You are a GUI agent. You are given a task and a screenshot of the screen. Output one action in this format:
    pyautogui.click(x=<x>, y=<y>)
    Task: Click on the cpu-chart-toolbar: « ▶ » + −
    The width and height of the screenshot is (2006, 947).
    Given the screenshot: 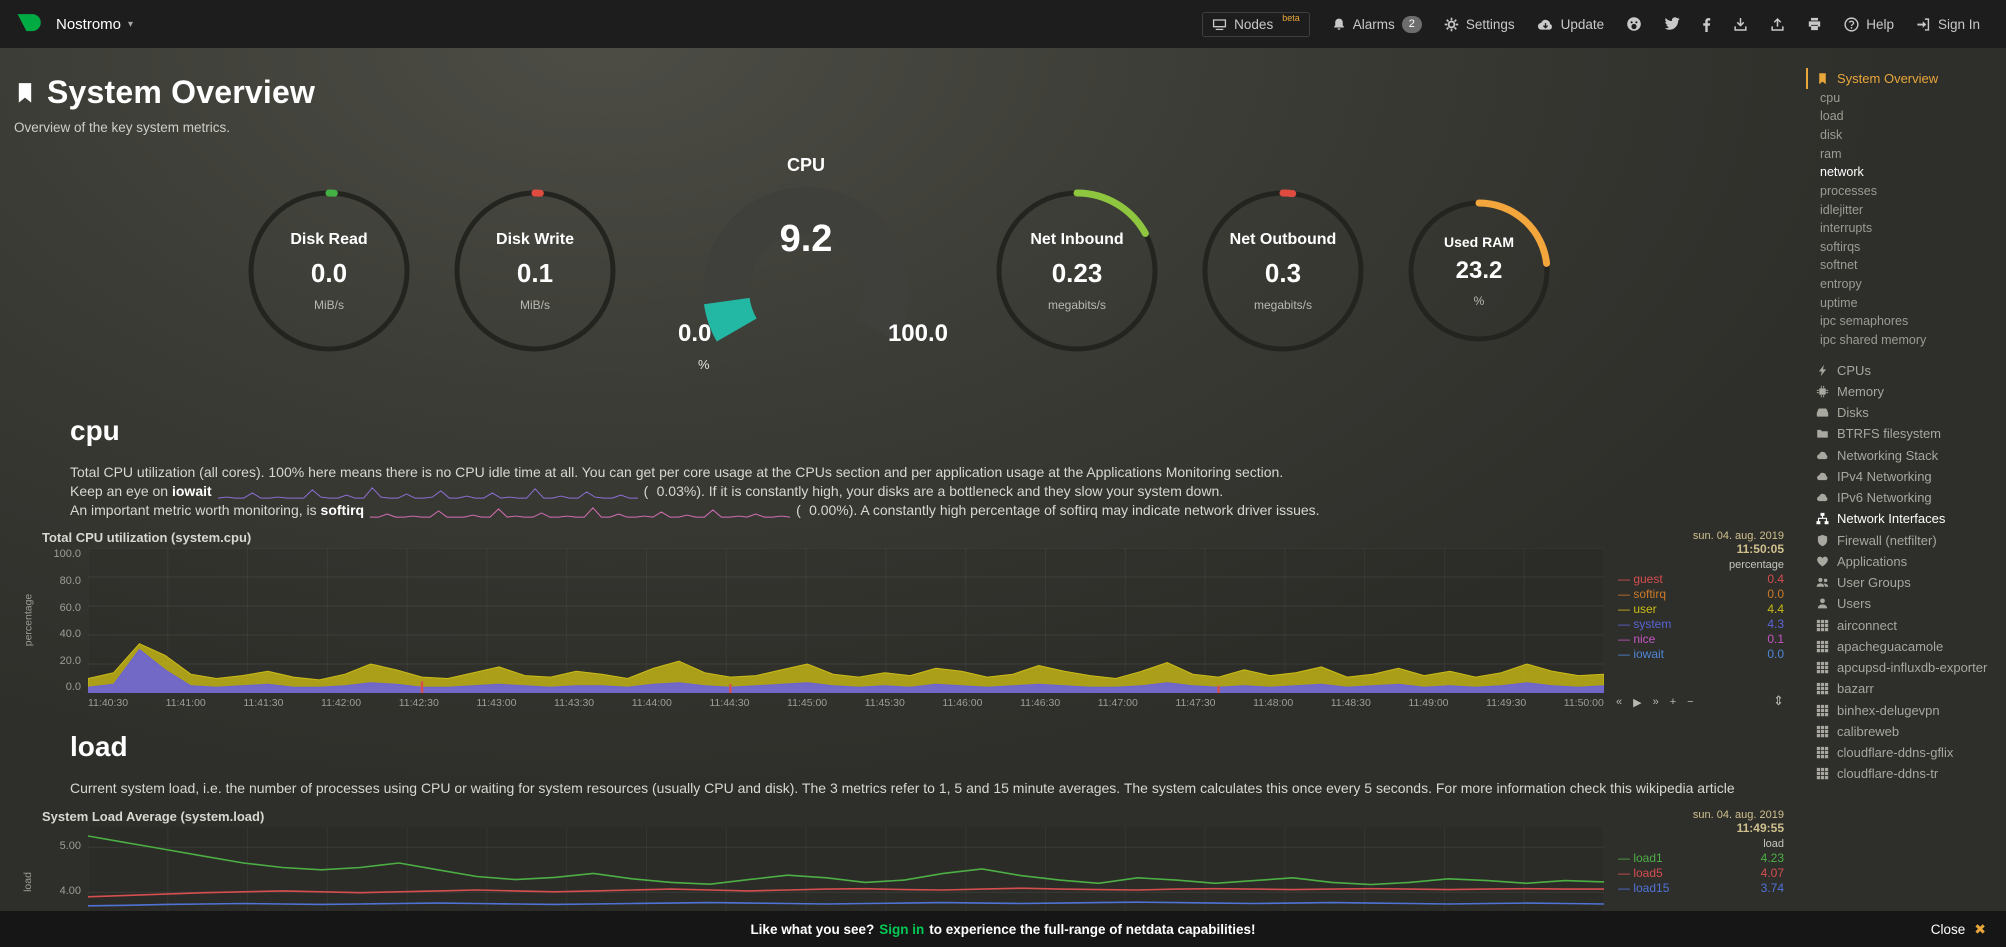 What is the action you would take?
    pyautogui.click(x=1655, y=702)
    